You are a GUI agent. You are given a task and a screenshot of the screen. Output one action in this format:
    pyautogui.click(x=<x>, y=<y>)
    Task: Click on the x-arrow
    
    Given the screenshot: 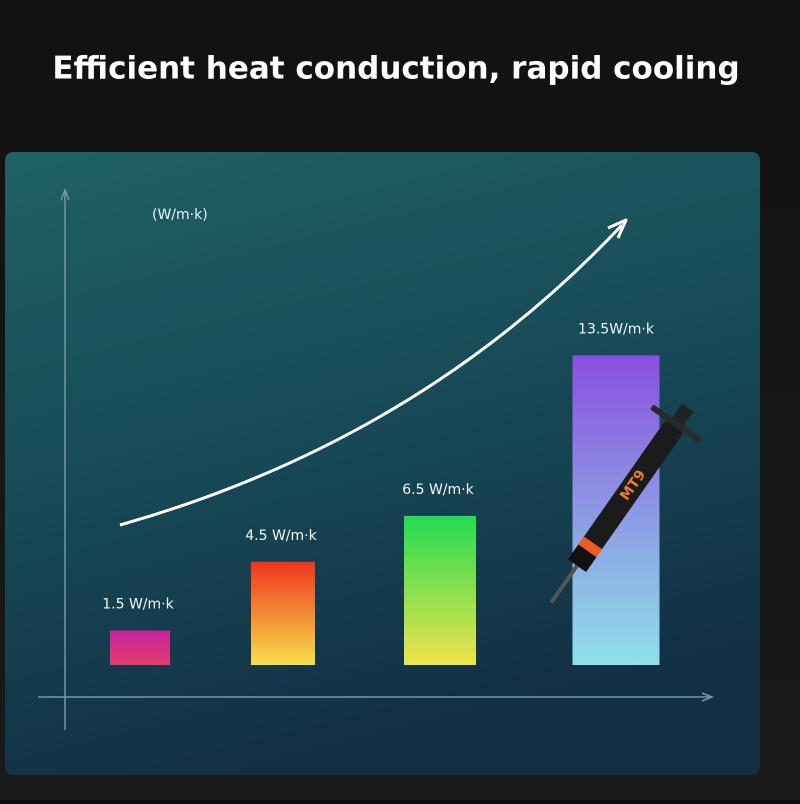 What is the action you would take?
    pyautogui.click(x=708, y=697)
    